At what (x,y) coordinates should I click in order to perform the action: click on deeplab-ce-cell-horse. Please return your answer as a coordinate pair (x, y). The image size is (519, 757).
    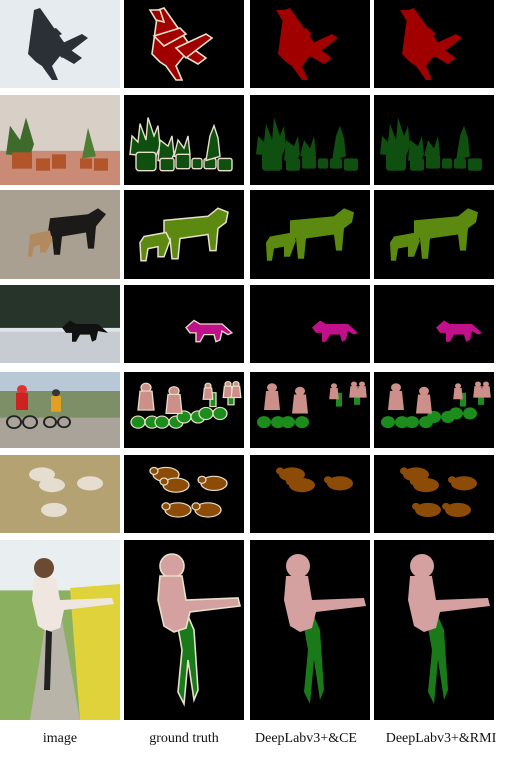
    Looking at the image, I should click on (310, 324).